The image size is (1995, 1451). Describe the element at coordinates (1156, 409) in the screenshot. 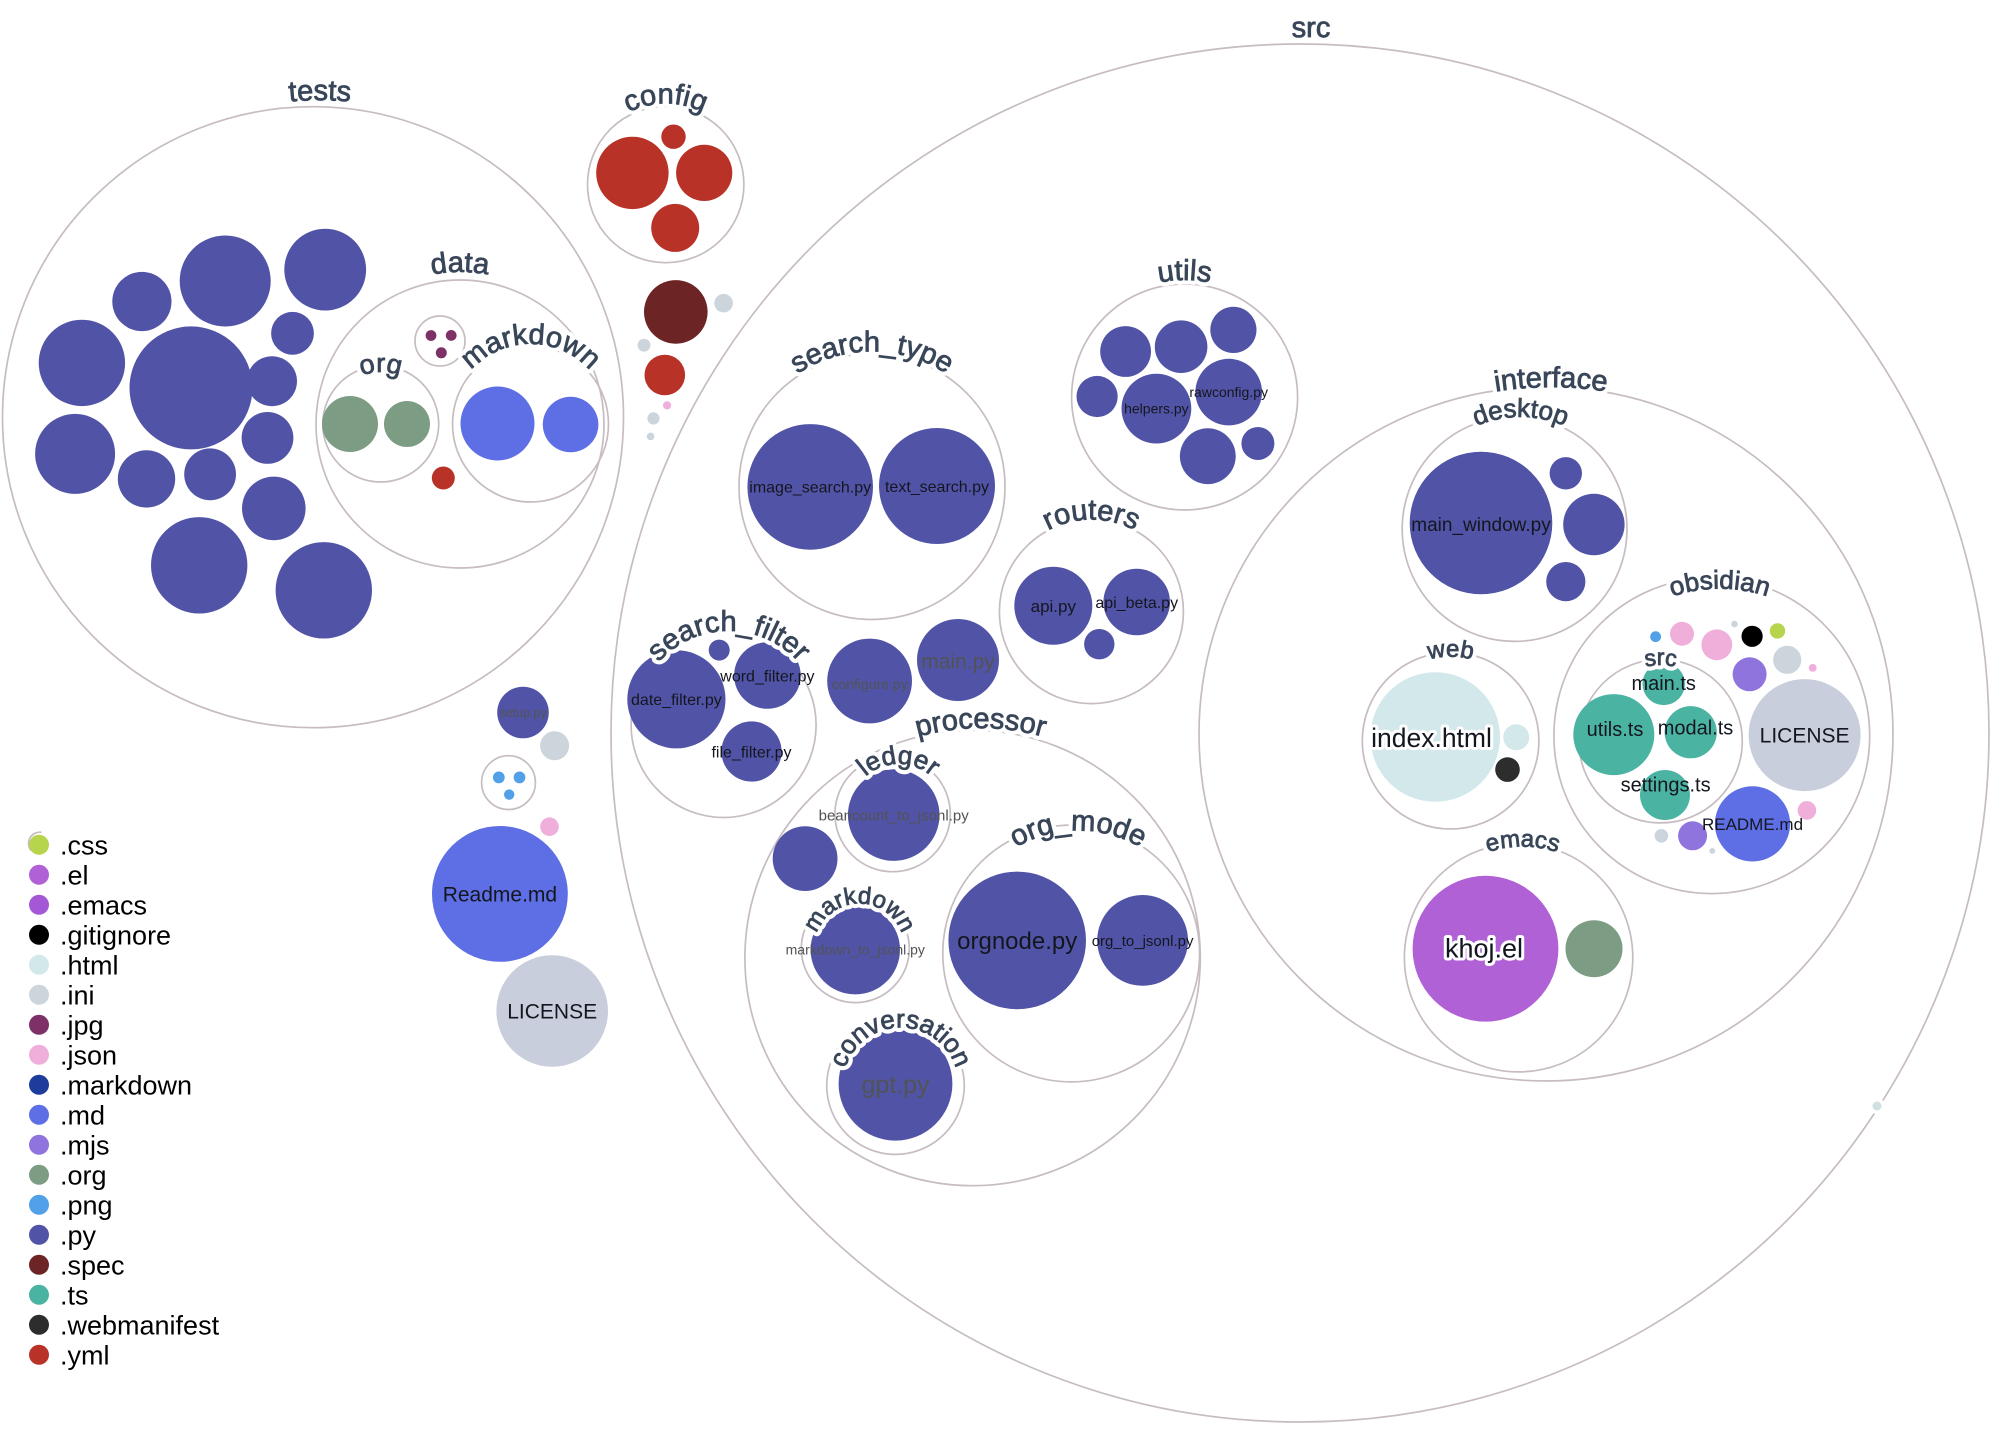

I see `svg-text: helpers.py` at that location.